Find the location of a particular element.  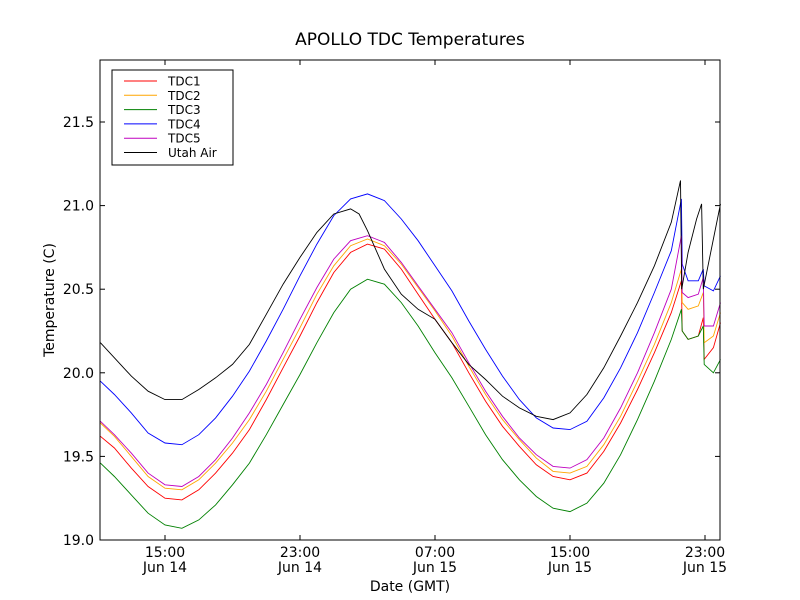

y-tick-label: 20.0 is located at coordinates (78, 374).